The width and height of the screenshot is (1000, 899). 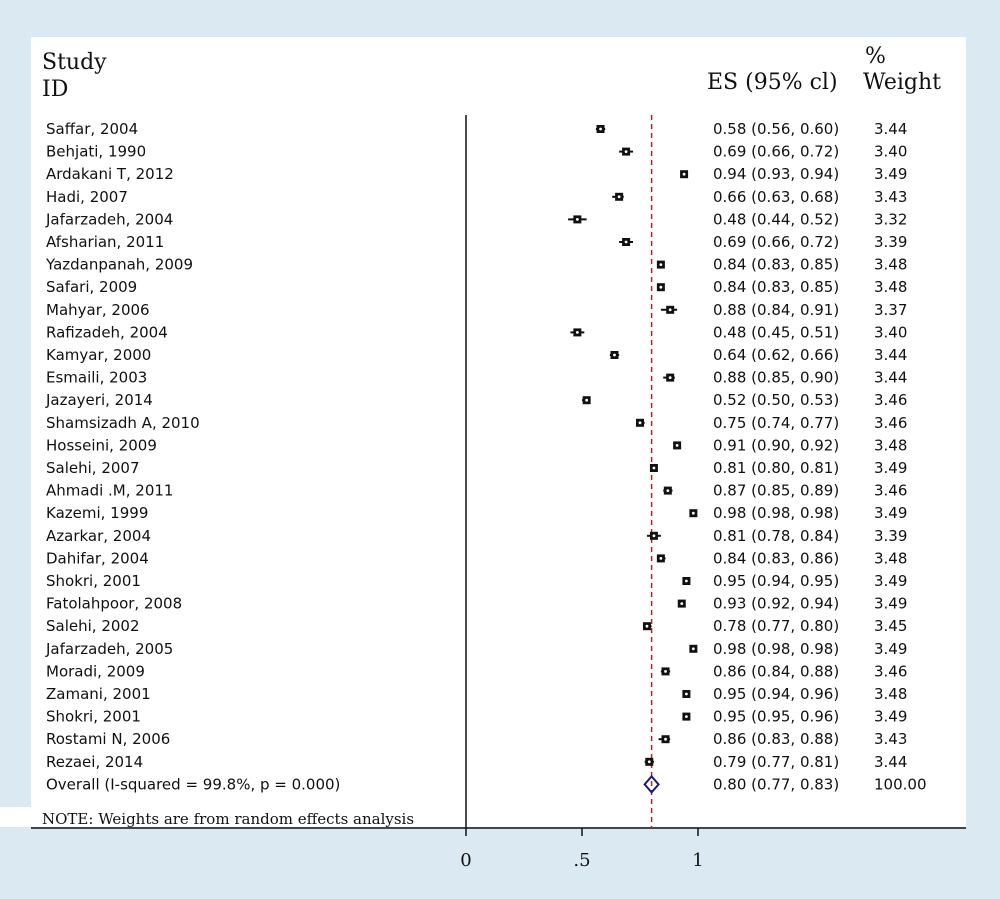 What do you see at coordinates (776, 445) in the screenshot?
I see `study-ci-text: 0.91 (0.90, 0.92)` at bounding box center [776, 445].